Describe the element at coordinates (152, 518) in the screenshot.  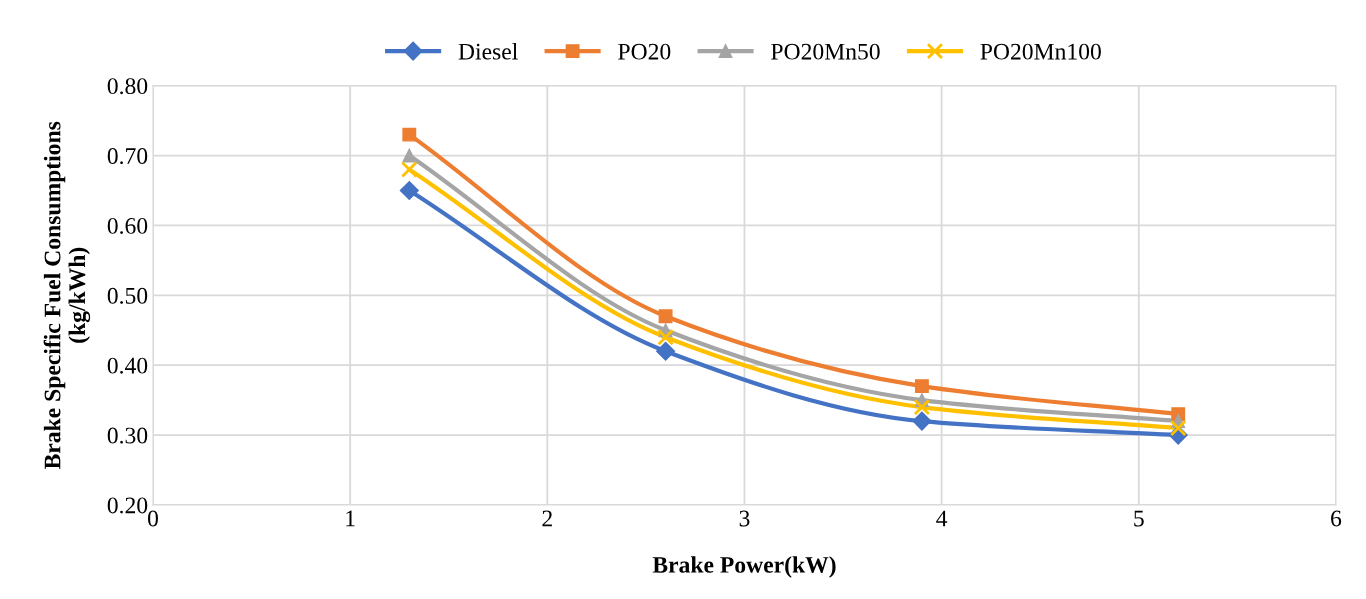
I see `x-tick-label: 0` at that location.